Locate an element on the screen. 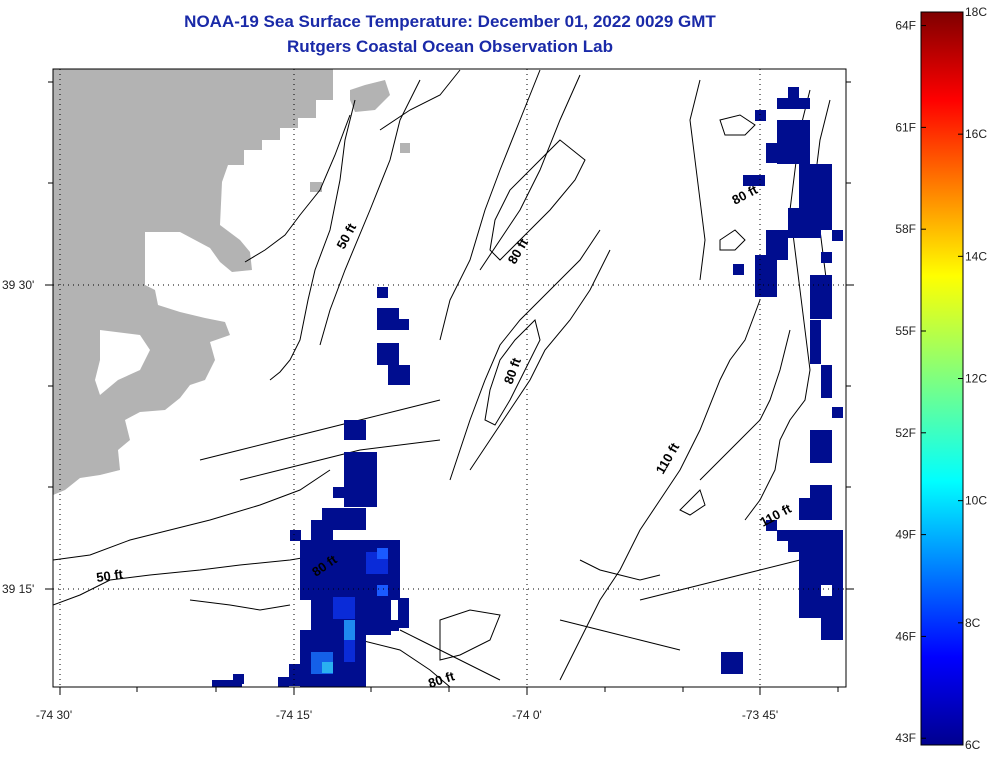  y-tick-label: 39 30' is located at coordinates (18, 285).